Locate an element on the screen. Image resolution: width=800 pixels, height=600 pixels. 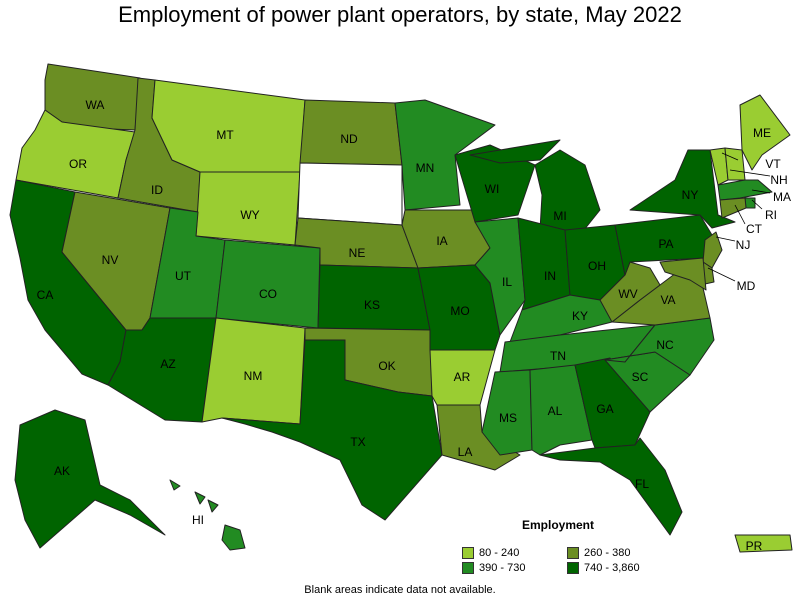
state-label-ks: KS is located at coordinates (372, 305).